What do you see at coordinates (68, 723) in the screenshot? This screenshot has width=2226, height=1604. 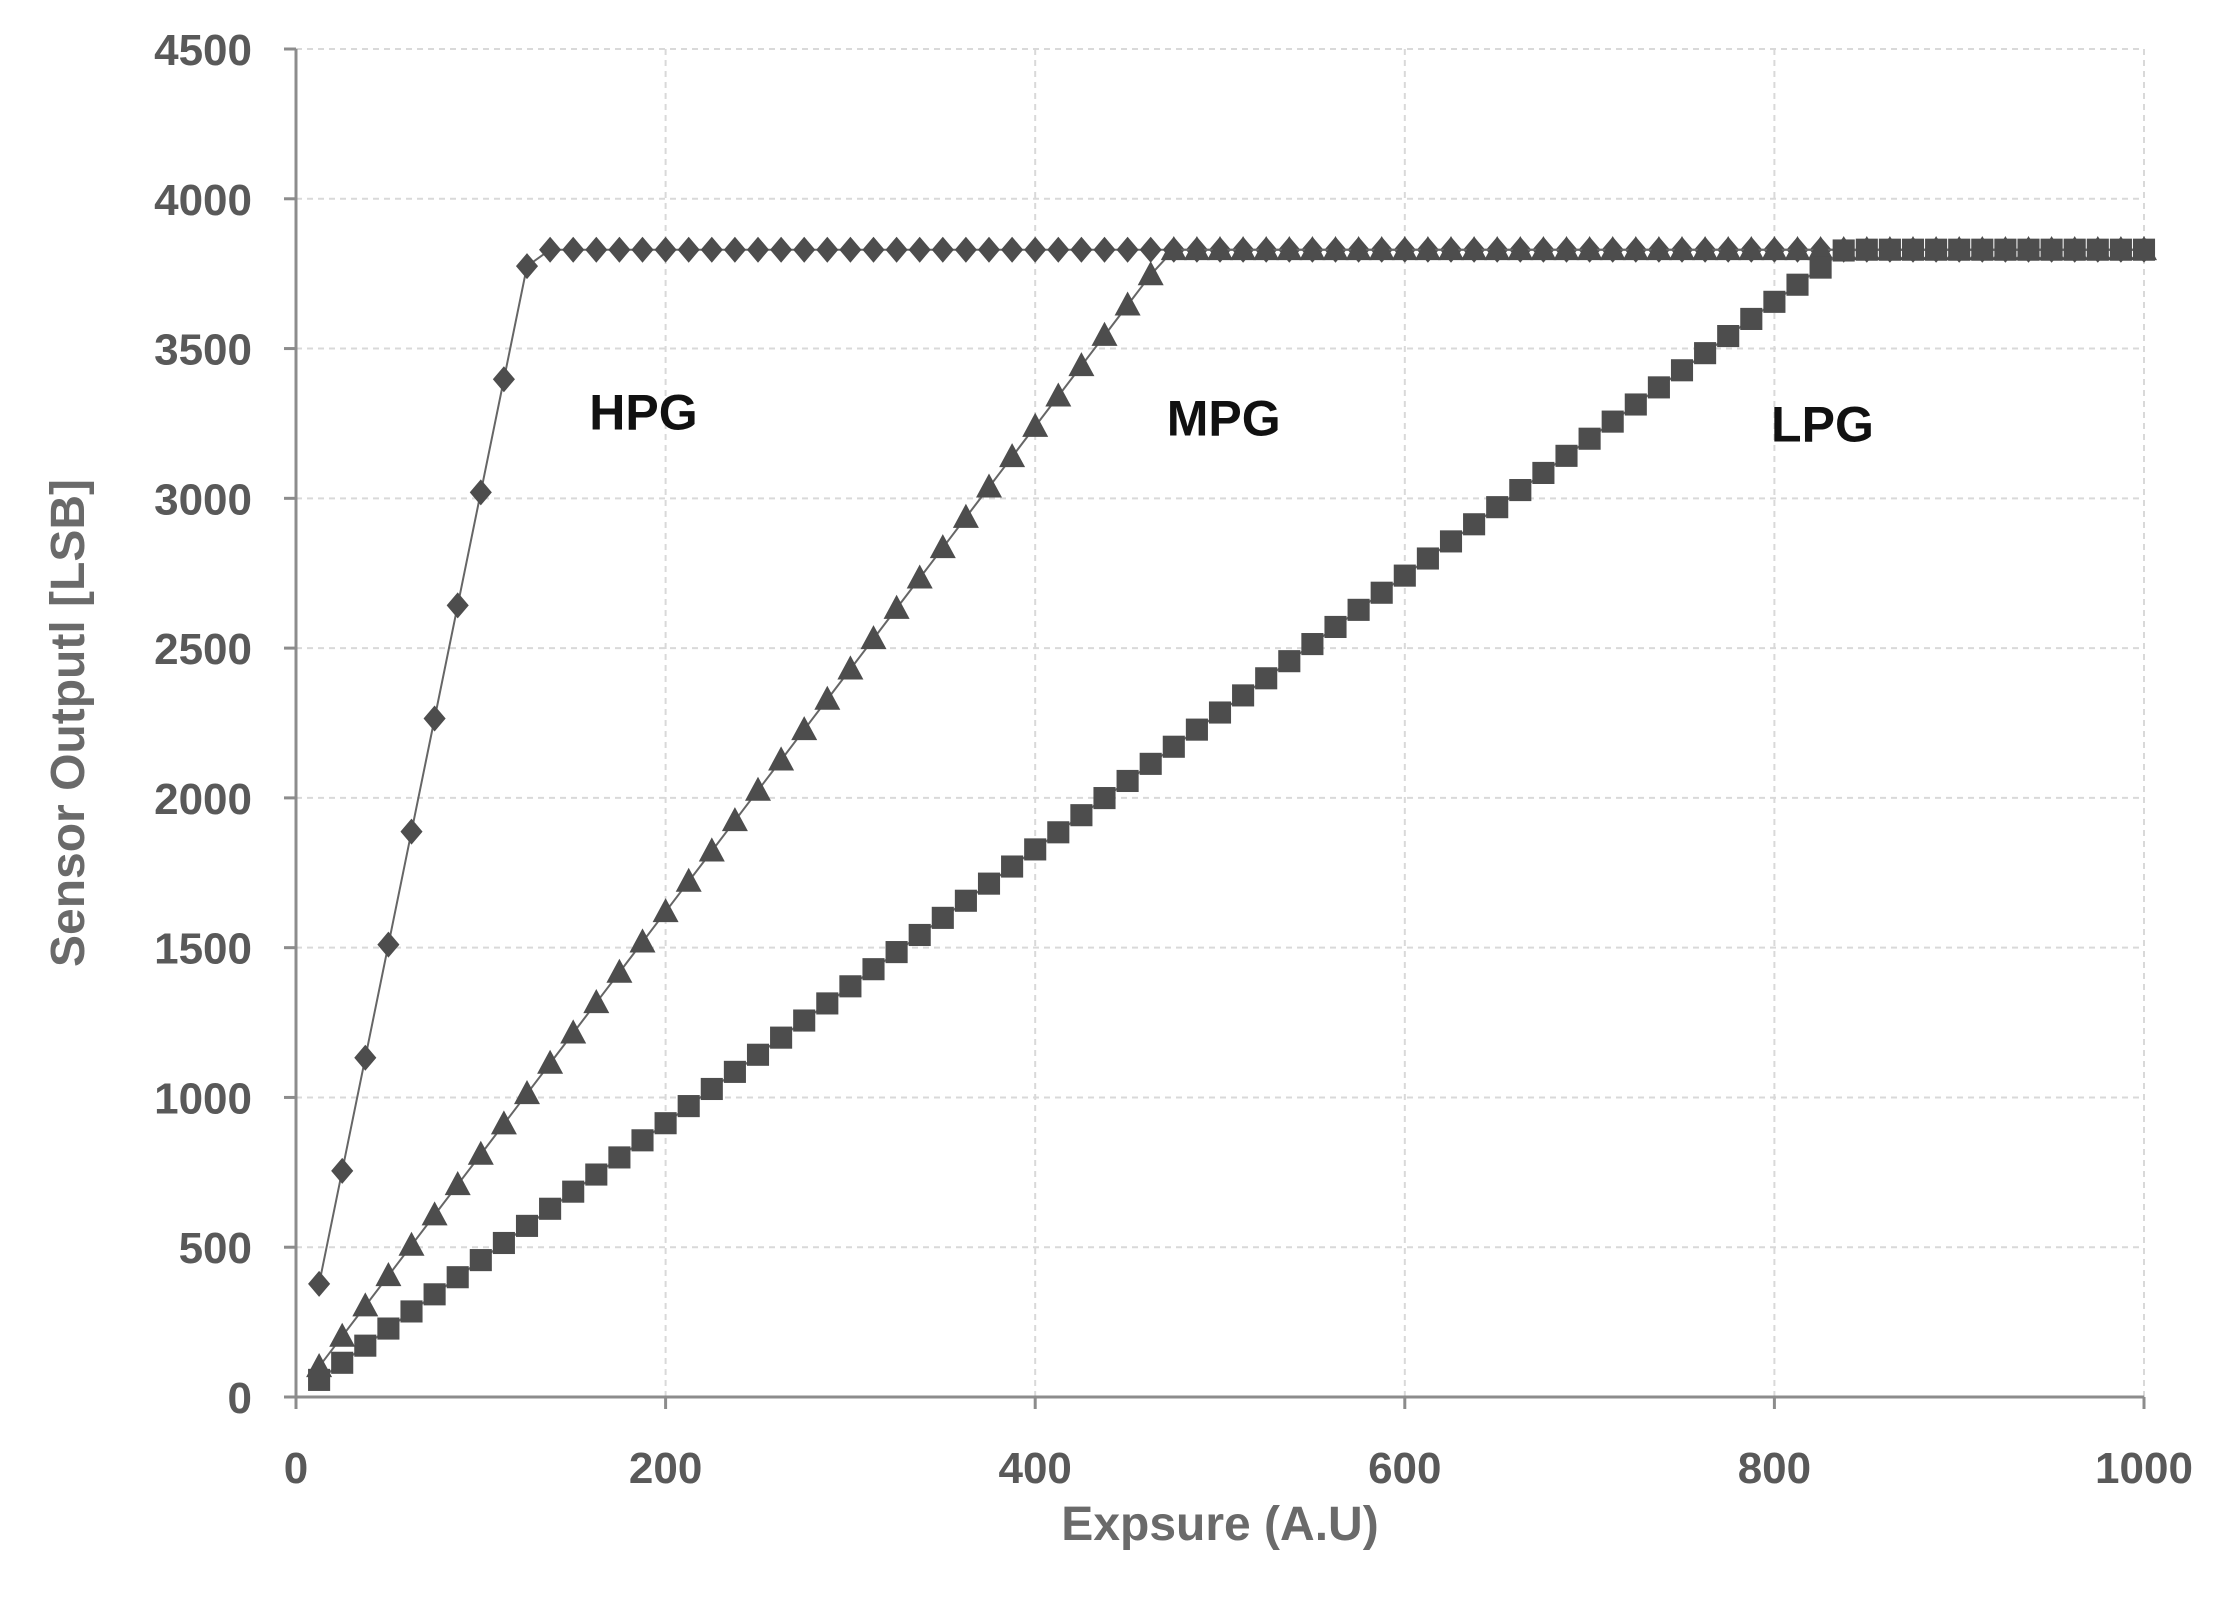 I see `y-axis-title: Sensor Outputl [LSB]` at bounding box center [68, 723].